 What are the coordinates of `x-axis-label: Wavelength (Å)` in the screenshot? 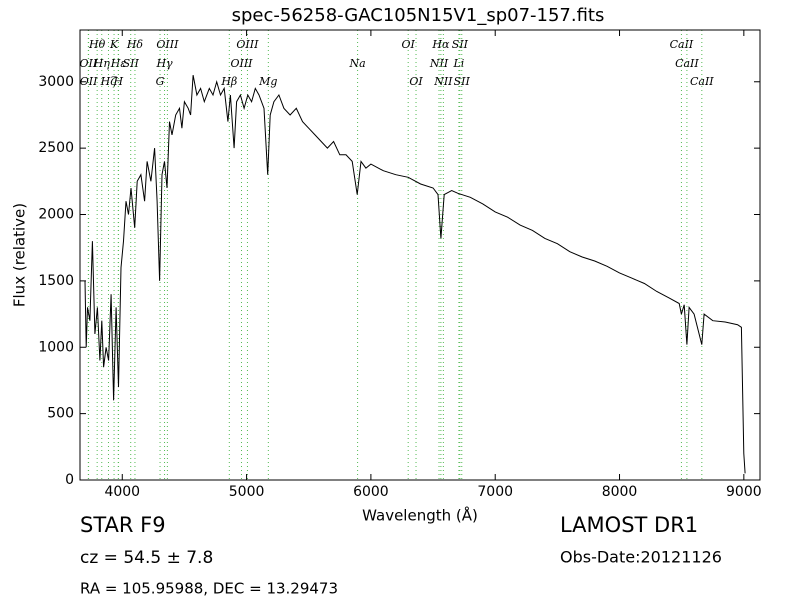 It's located at (420, 515).